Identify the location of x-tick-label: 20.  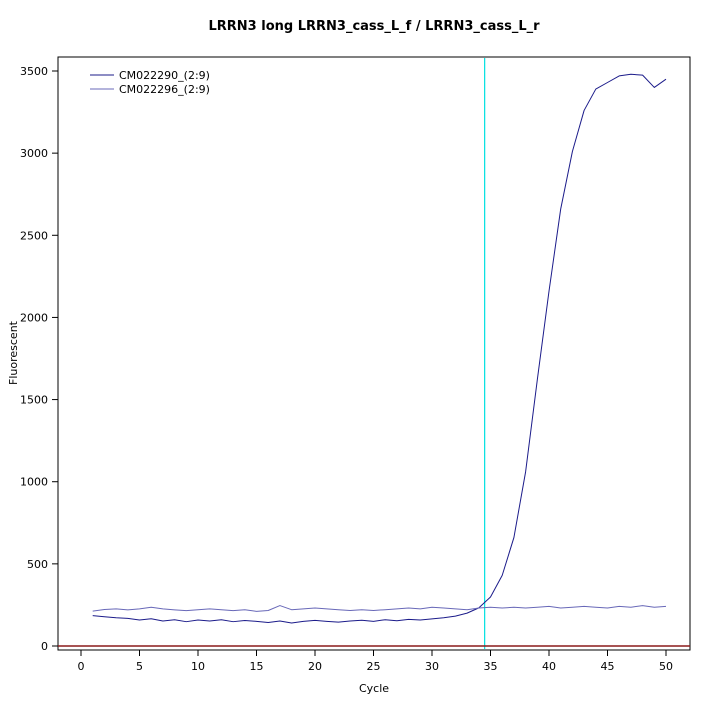
(315, 666).